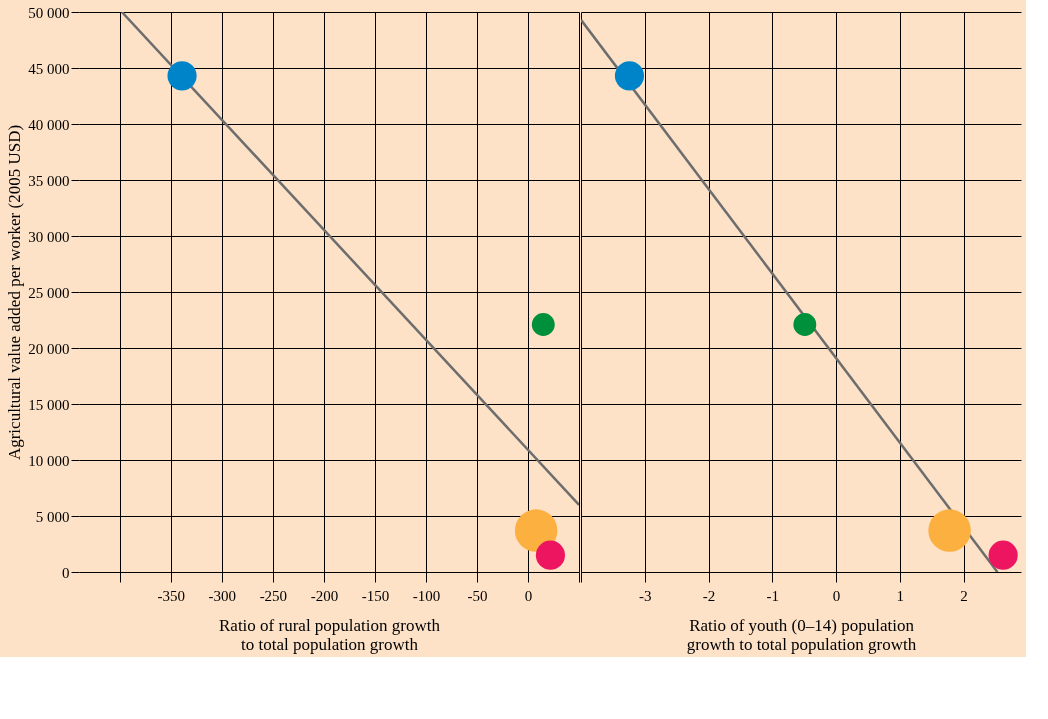  I want to click on y-tick-label: 5 000, so click(52, 516).